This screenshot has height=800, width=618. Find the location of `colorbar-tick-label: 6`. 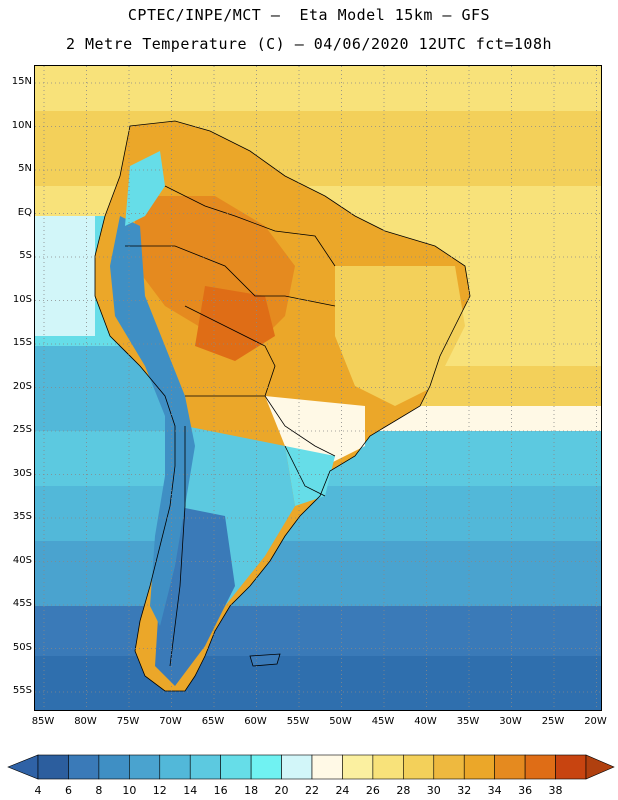

colorbar-tick-label: 6 is located at coordinates (68, 790).